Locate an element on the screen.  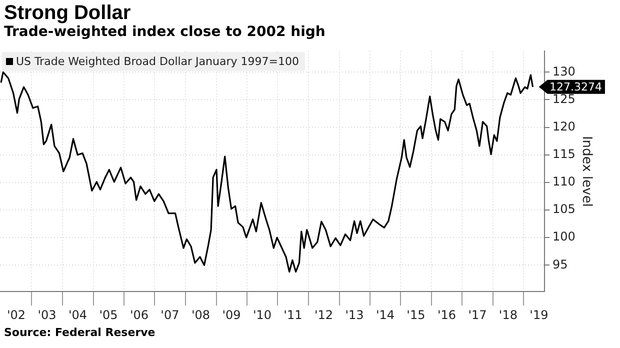
legend-label: US Trade Weighted Broad Dollar January 1997=100 is located at coordinates (157, 61).